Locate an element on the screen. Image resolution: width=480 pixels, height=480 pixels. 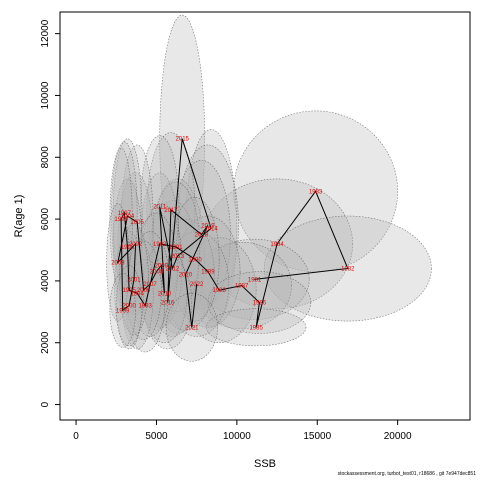
point-label-2011: 2011 is located at coordinates (160, 208).